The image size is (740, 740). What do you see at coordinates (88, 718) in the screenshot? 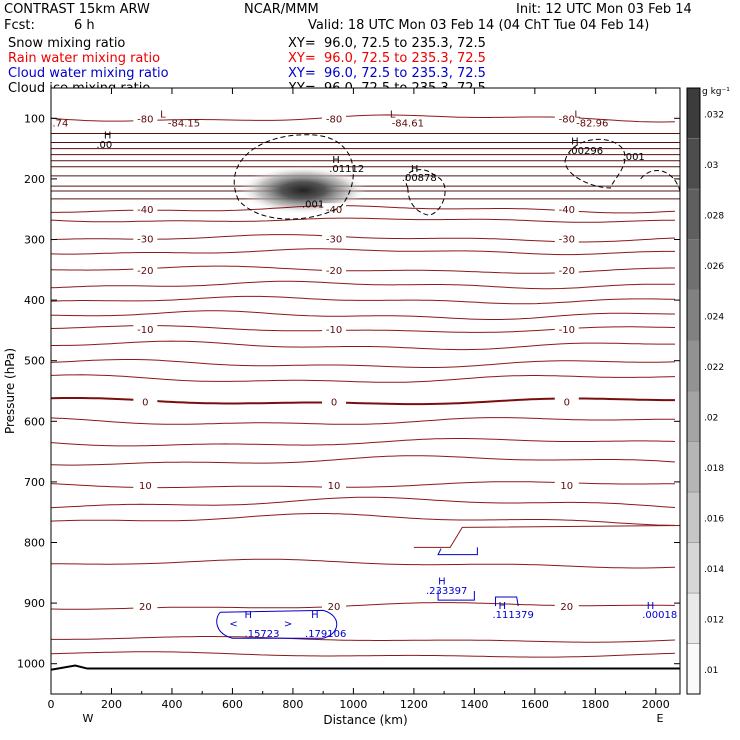
I see `x-west-label: W` at bounding box center [88, 718].